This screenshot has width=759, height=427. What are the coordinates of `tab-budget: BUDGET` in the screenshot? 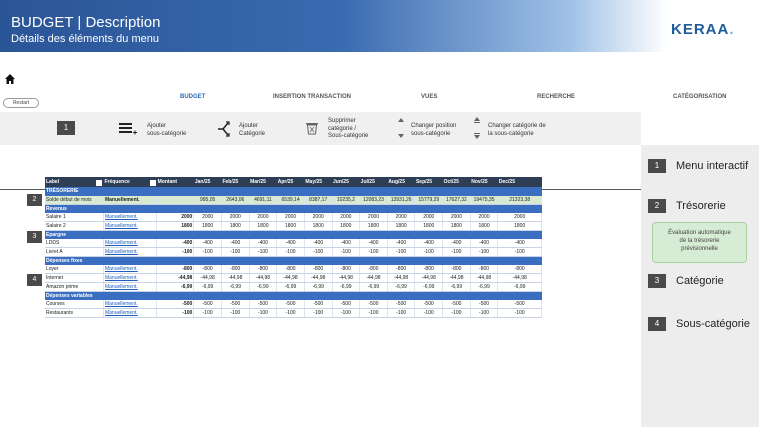 It's located at (193, 97).